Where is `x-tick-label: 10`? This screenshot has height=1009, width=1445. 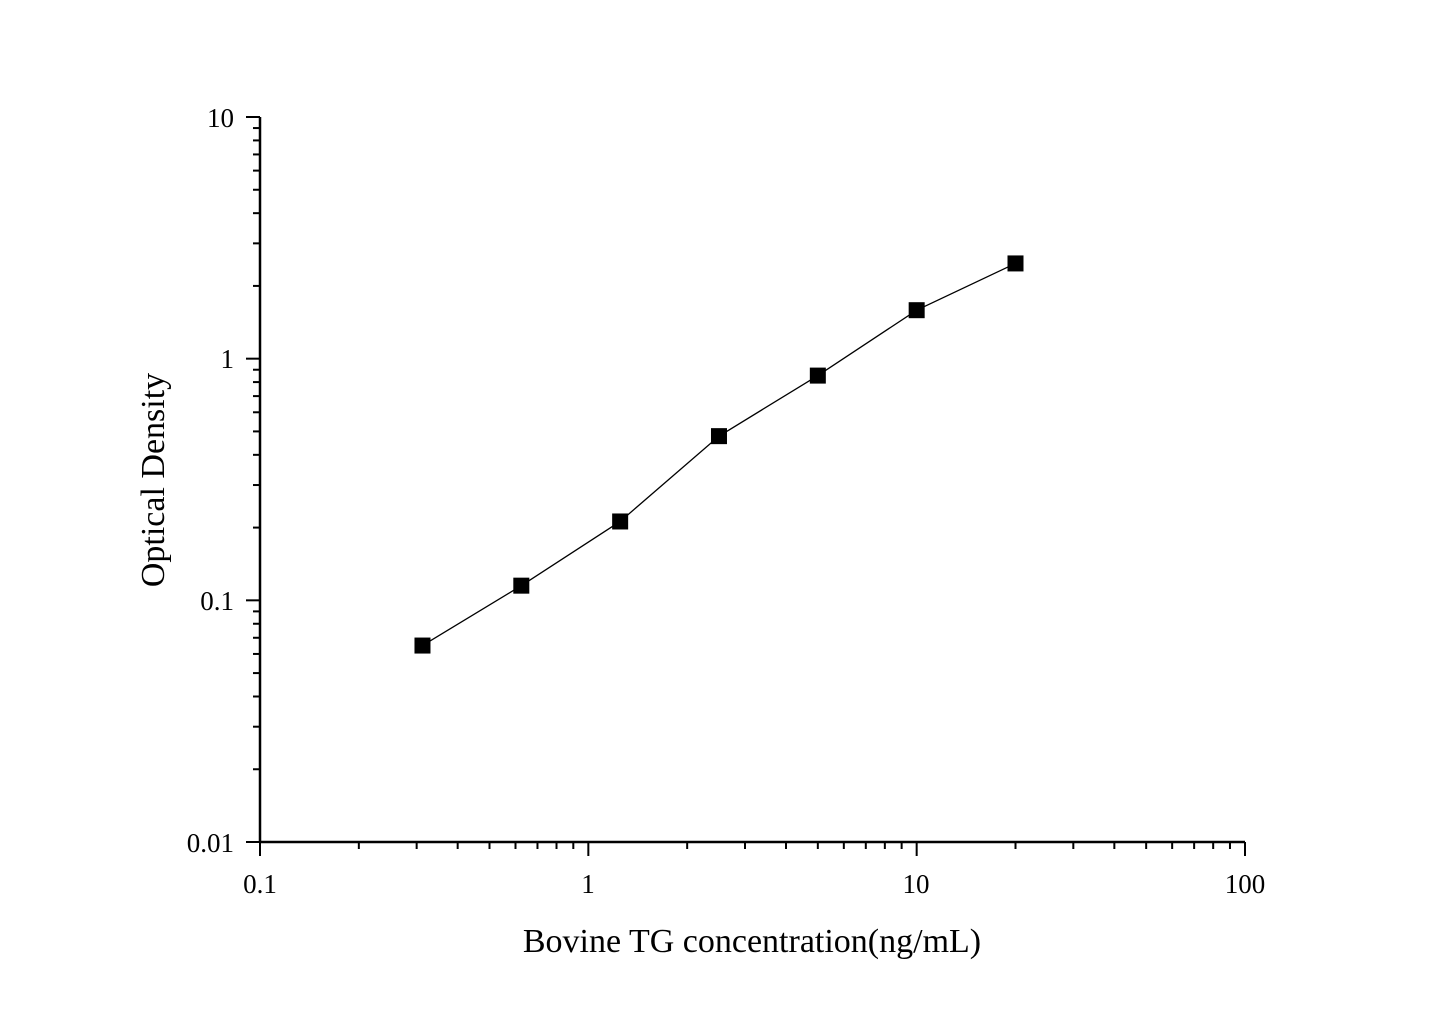 x-tick-label: 10 is located at coordinates (916, 884).